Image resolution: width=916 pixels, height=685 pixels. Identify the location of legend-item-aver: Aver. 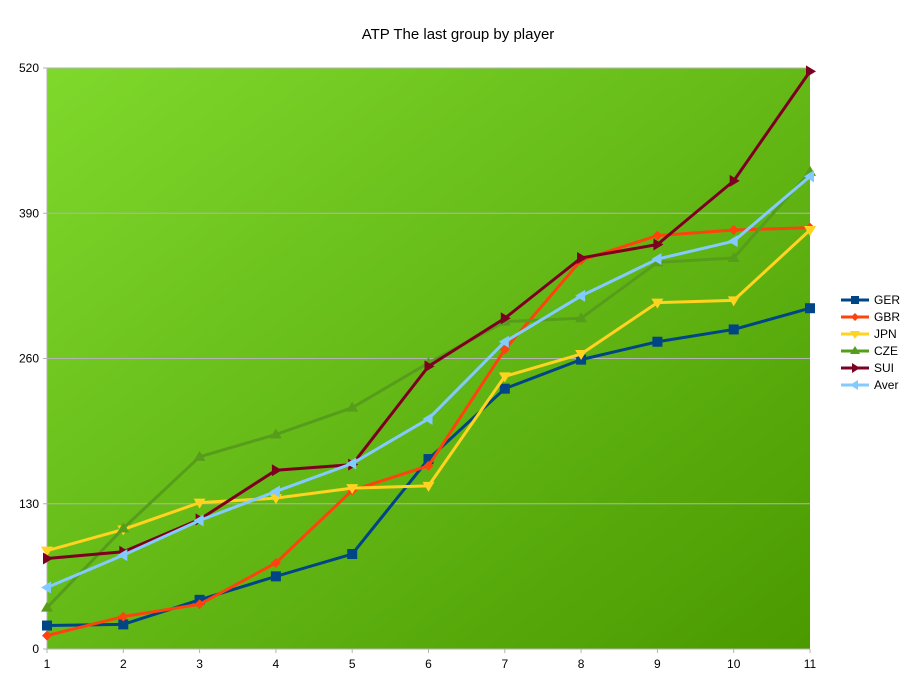
(869, 385).